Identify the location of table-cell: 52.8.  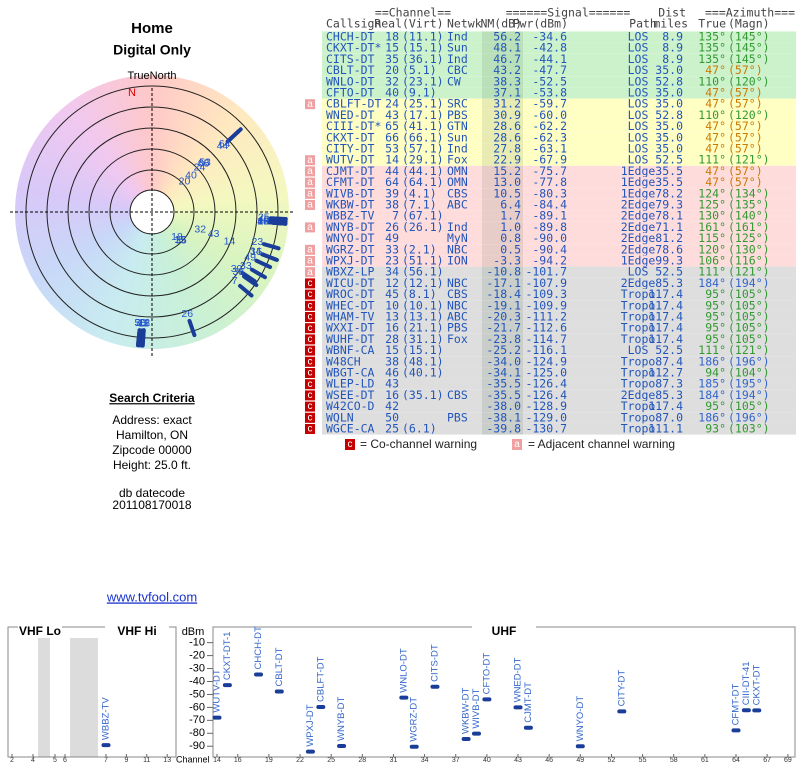
(669, 81).